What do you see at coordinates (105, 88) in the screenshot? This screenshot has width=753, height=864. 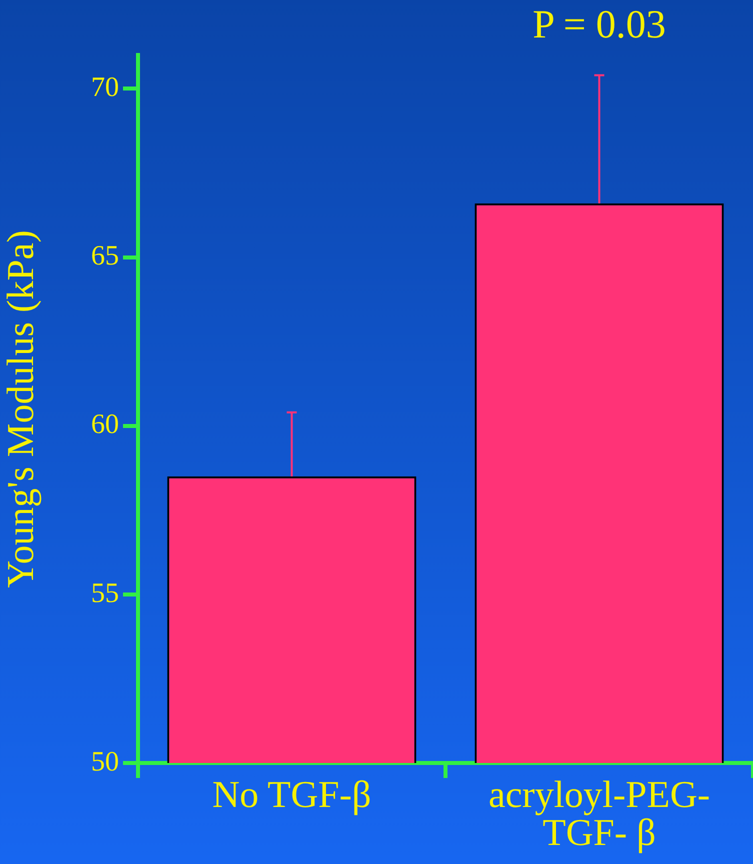 I see `y-tick-label: 70` at bounding box center [105, 88].